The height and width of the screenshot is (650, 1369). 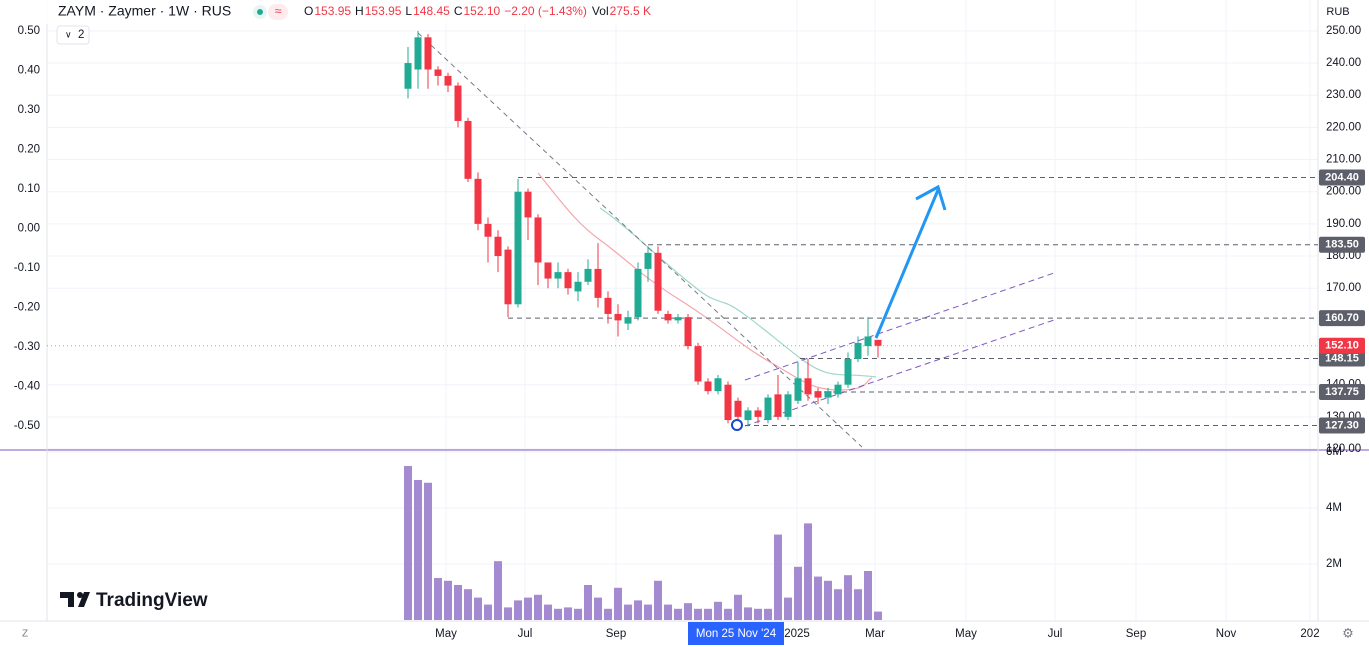 I want to click on vol-value: 275.5 K, so click(x=630, y=11).